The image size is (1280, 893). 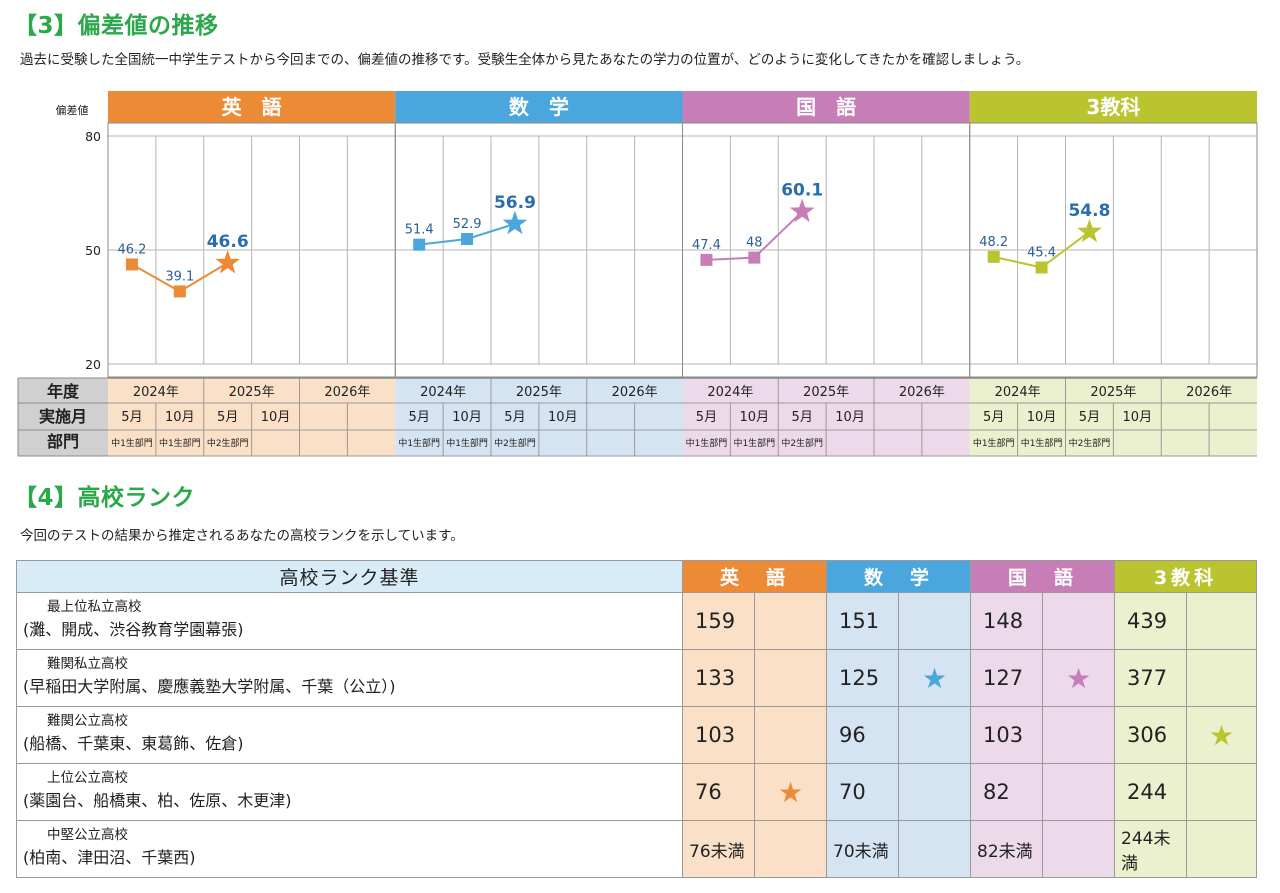 What do you see at coordinates (718, 621) in the screenshot?
I see `rank-value: 159` at bounding box center [718, 621].